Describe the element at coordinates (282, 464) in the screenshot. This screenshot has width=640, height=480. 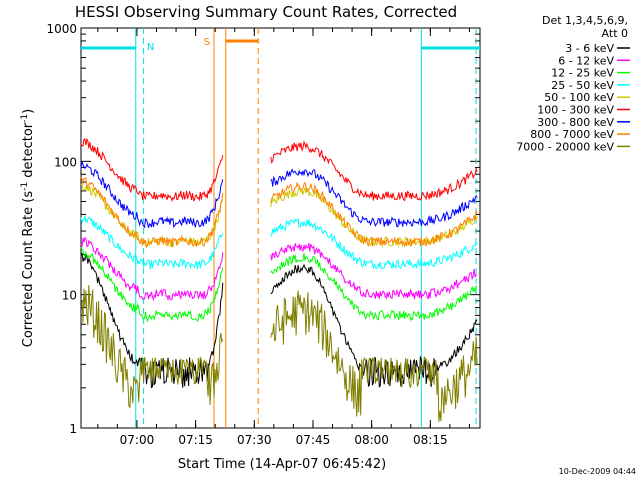
I see `x-axis-label: Start Time (14-Apr-07 06:45:42)` at that location.